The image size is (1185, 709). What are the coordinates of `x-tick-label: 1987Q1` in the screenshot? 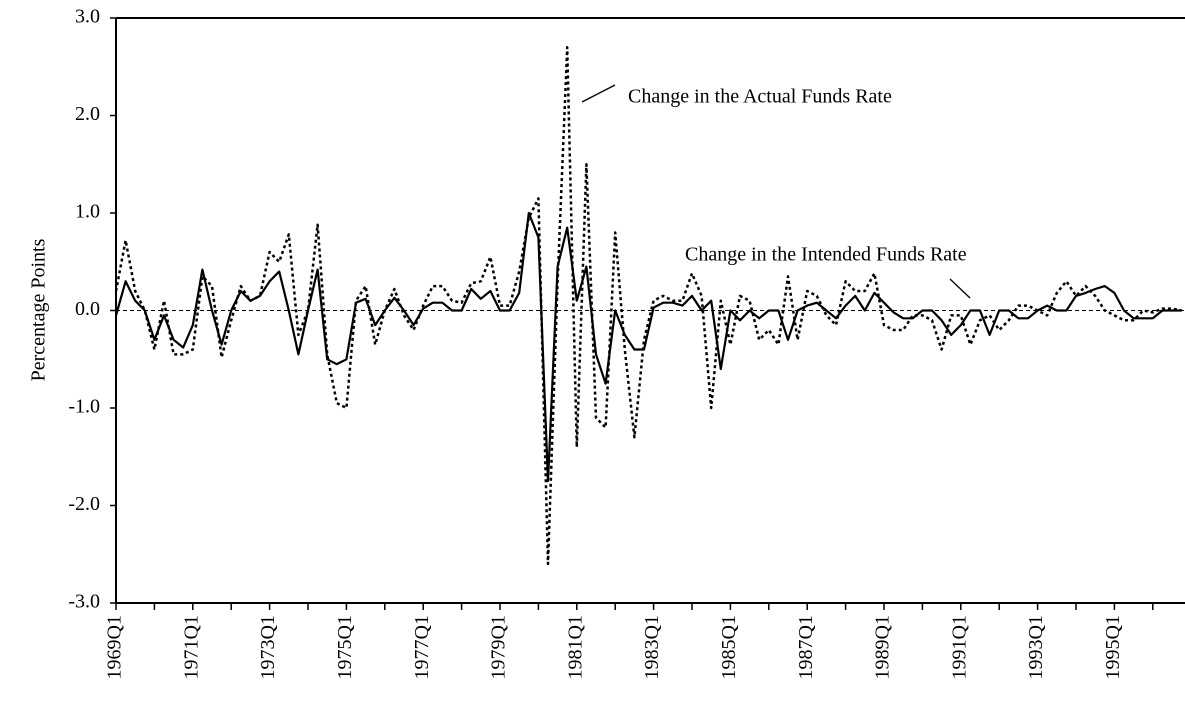 It's located at (806, 647).